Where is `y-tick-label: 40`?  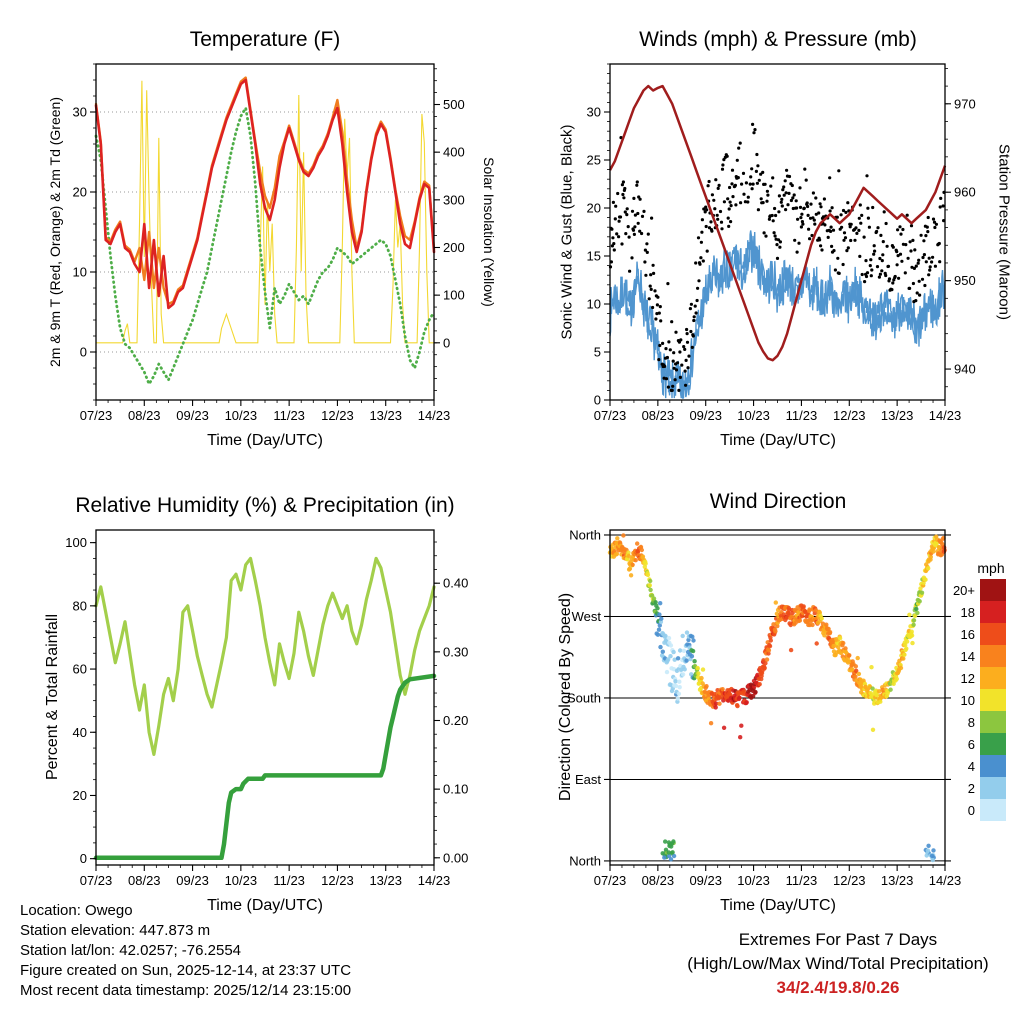
y-tick-label: 40 is located at coordinates (80, 732).